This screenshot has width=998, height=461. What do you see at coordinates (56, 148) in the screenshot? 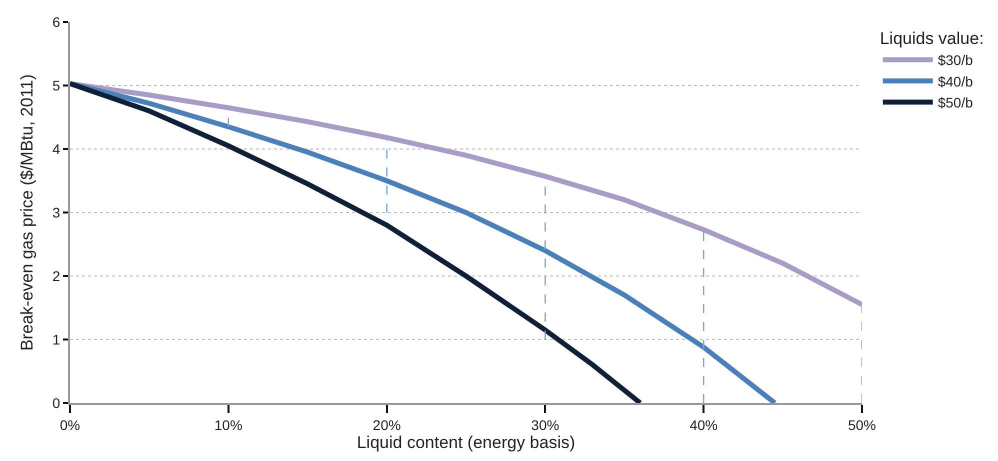
I see `y-tick-label: 4` at bounding box center [56, 148].